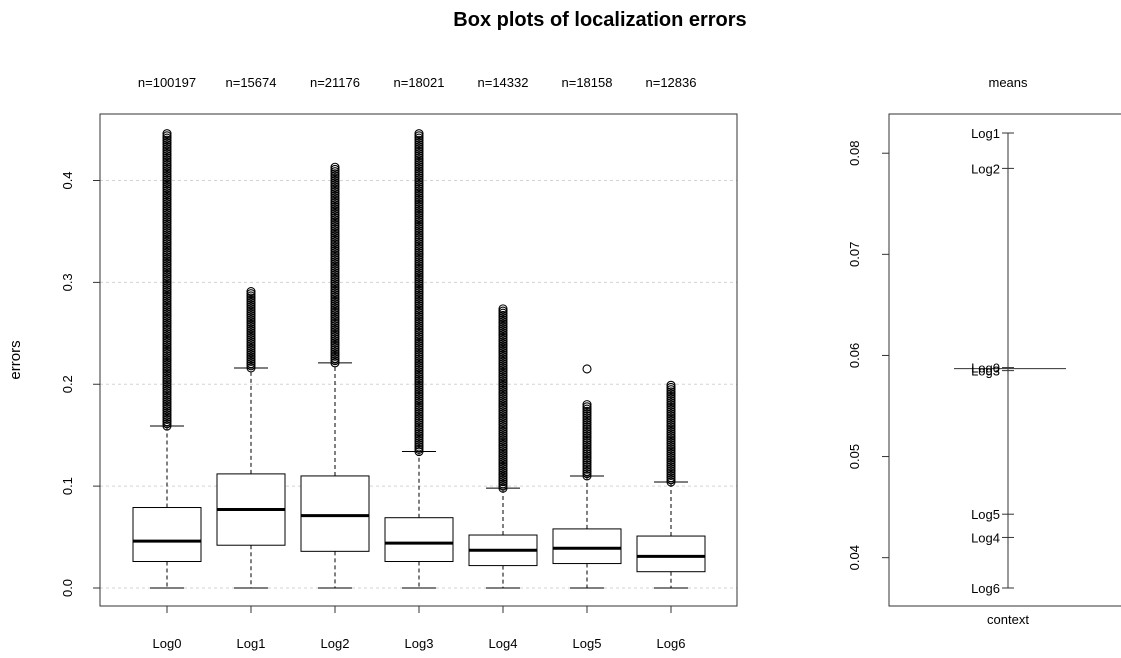  I want to click on boxplot-outliers, so click(251, 329).